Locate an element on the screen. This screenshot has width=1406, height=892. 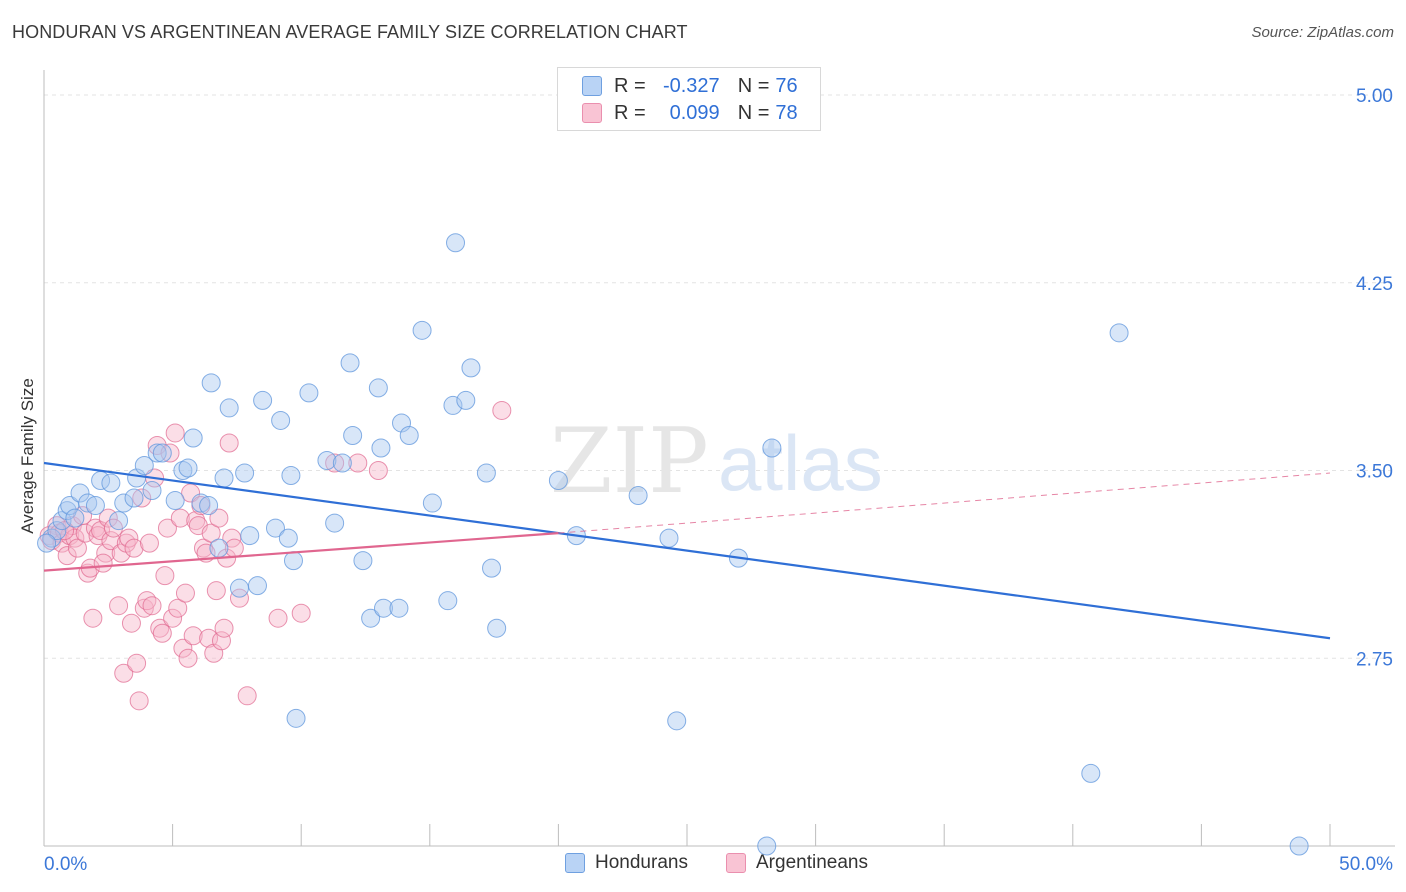
argentineans-points is located at coordinates (275, 555).